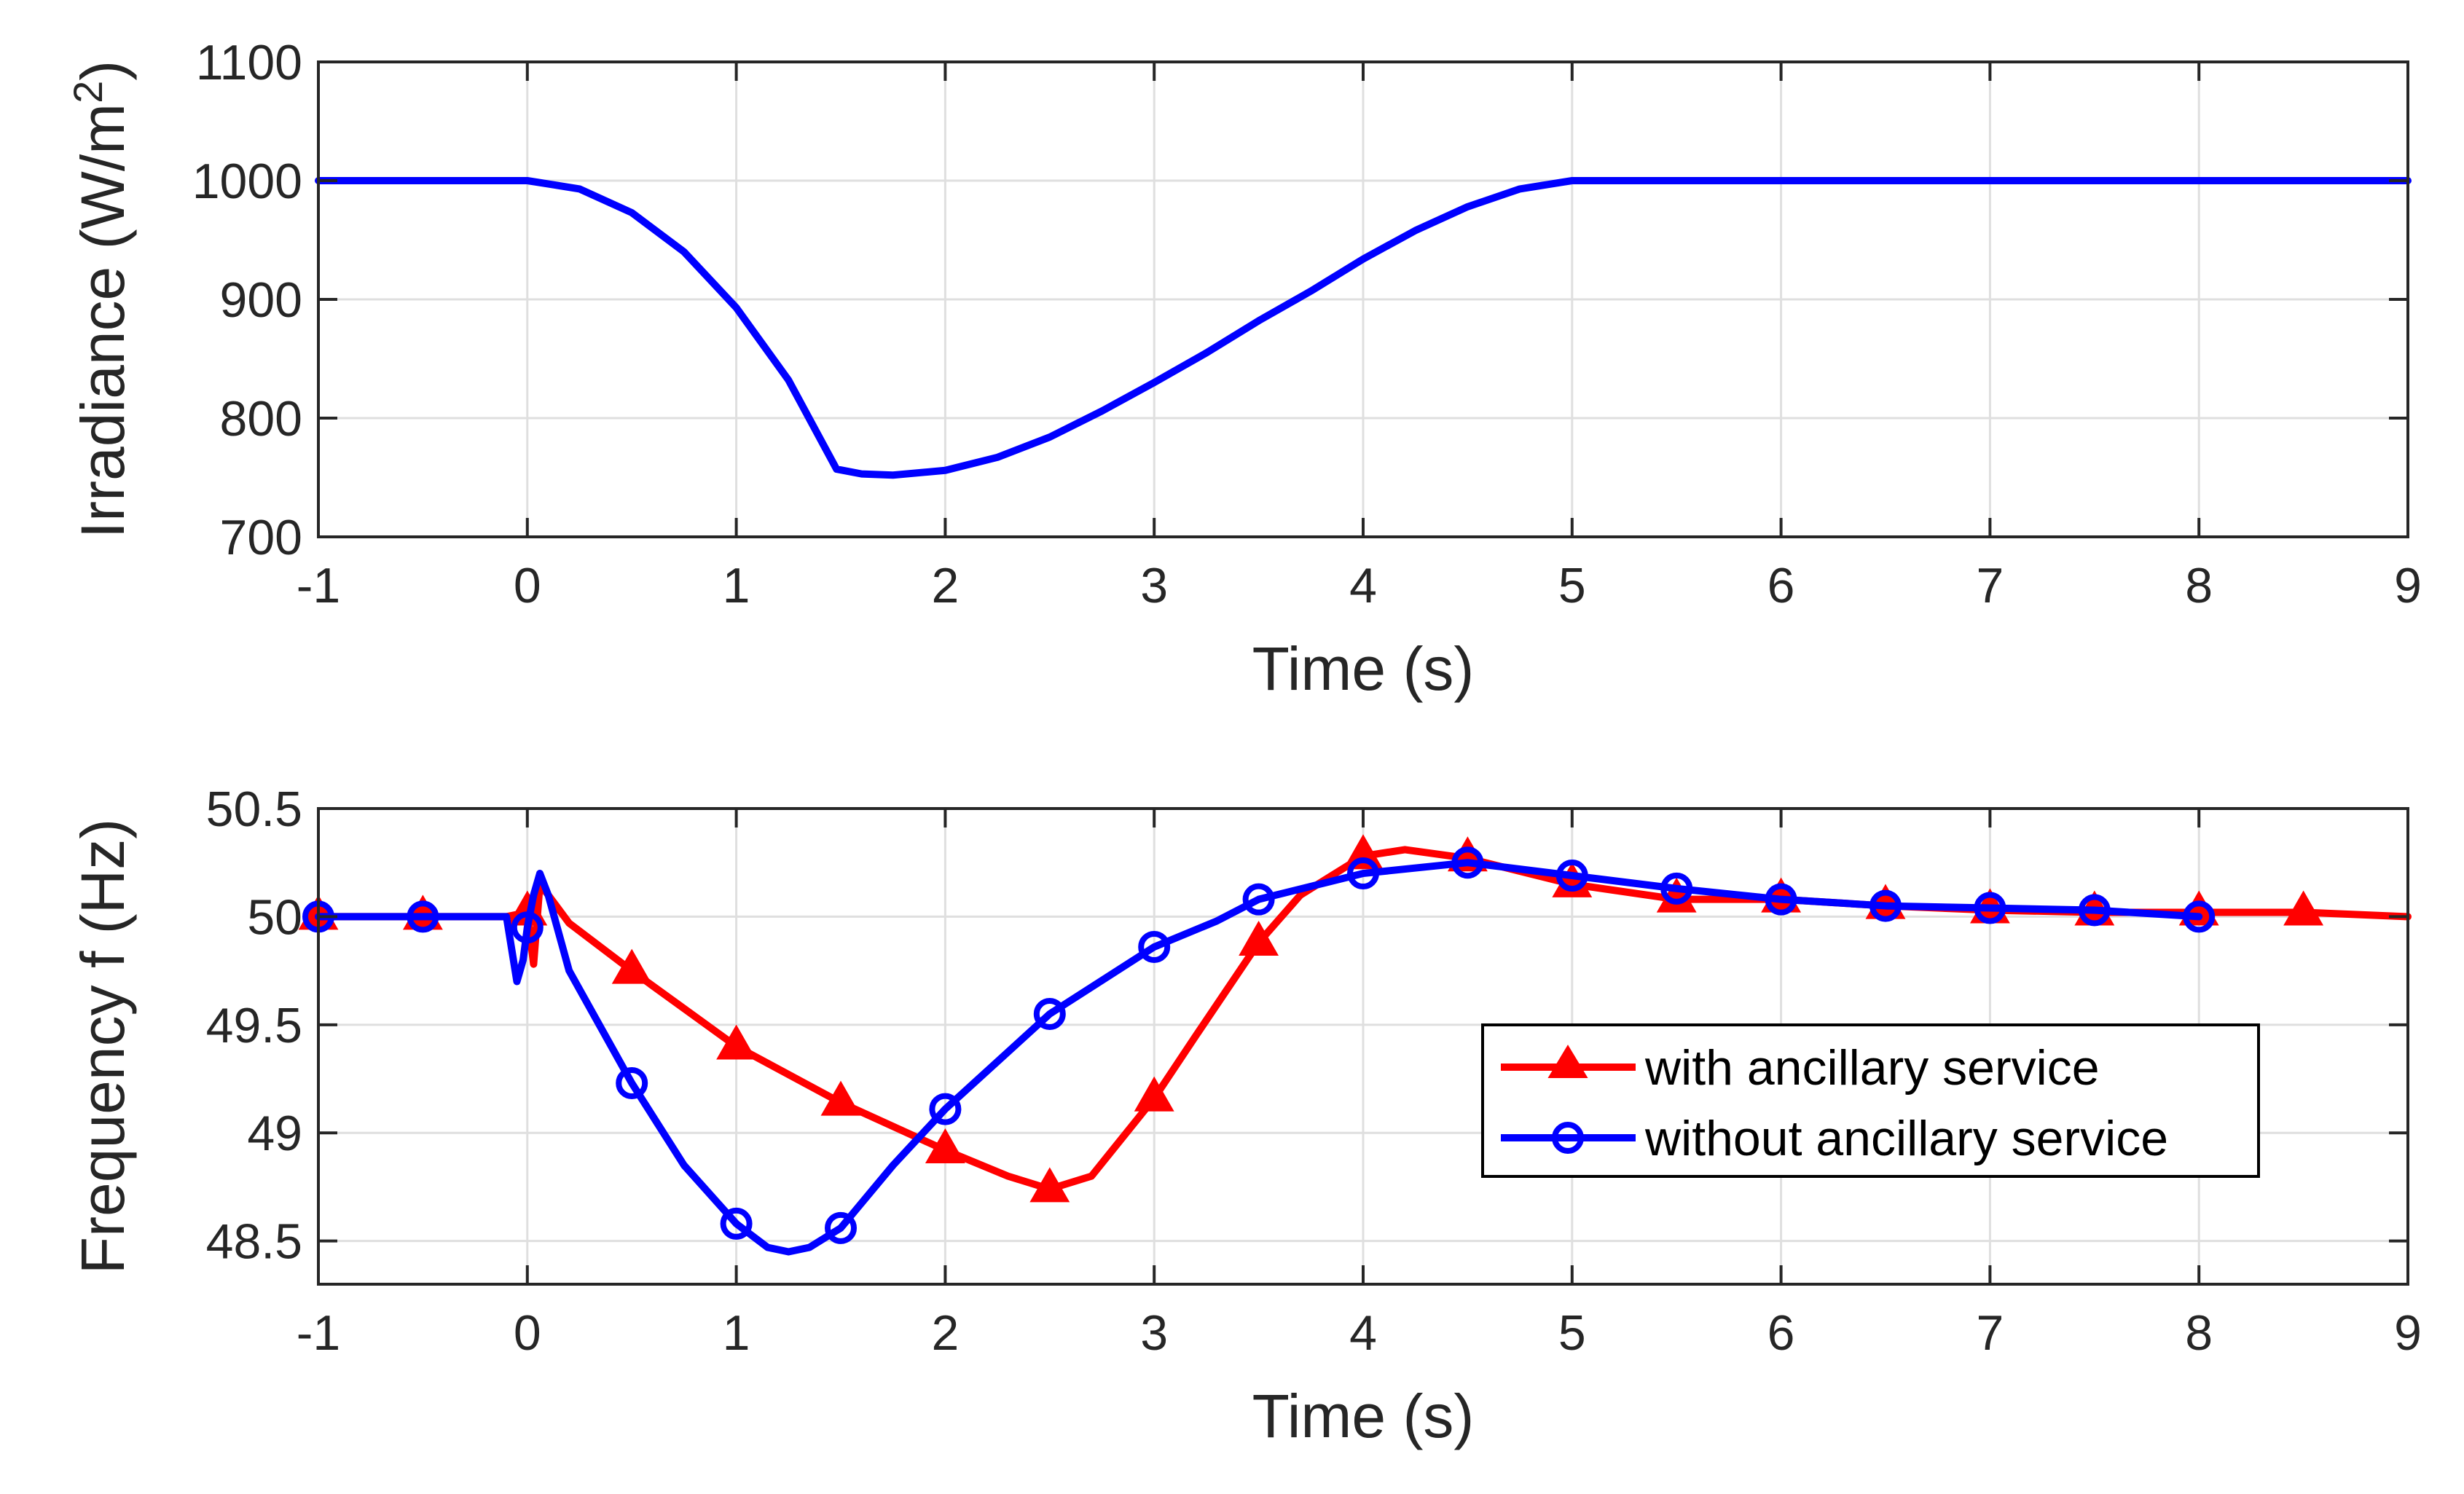  What do you see at coordinates (88, 92) in the screenshot?
I see `irradiance-y-label-superscript: 2` at bounding box center [88, 92].